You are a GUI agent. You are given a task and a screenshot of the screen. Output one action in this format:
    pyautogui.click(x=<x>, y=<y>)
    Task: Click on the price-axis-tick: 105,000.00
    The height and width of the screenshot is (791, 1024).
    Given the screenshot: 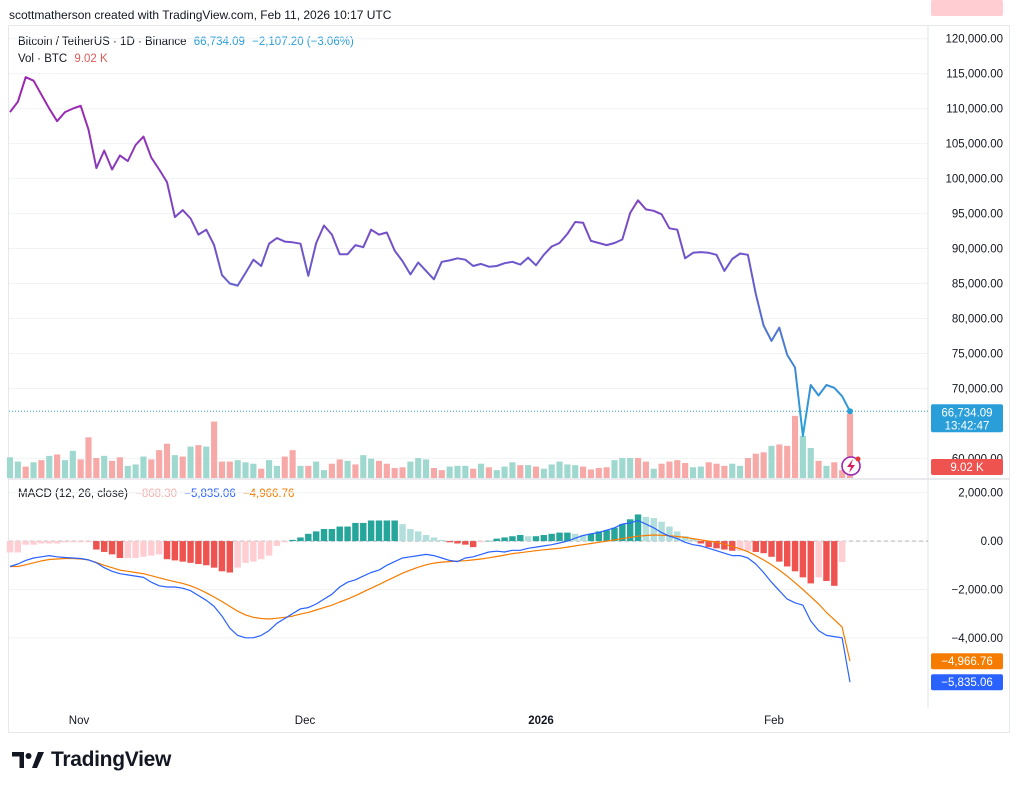 What is the action you would take?
    pyautogui.click(x=974, y=145)
    